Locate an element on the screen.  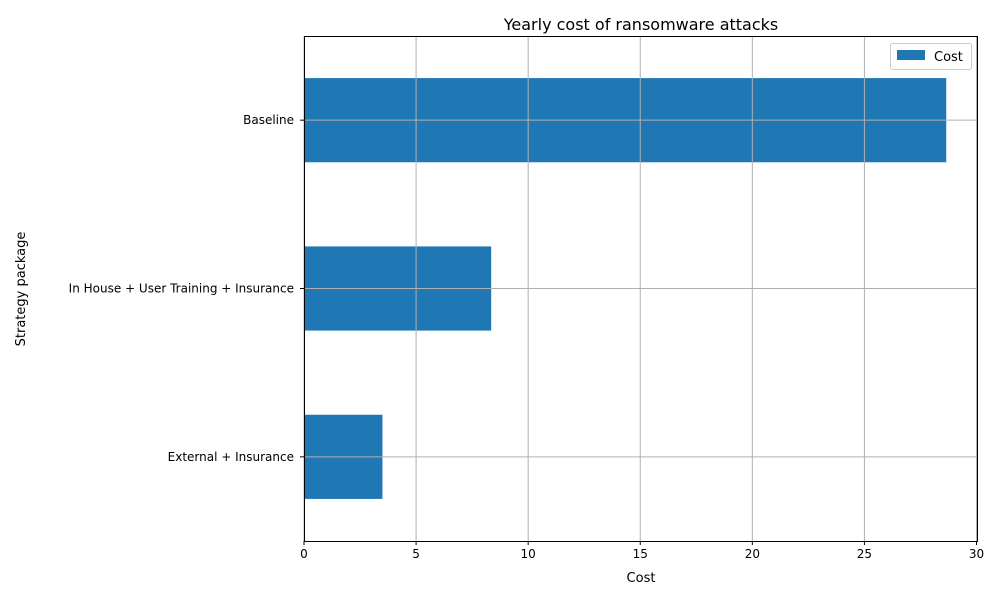
legend: Cost is located at coordinates (931, 56).